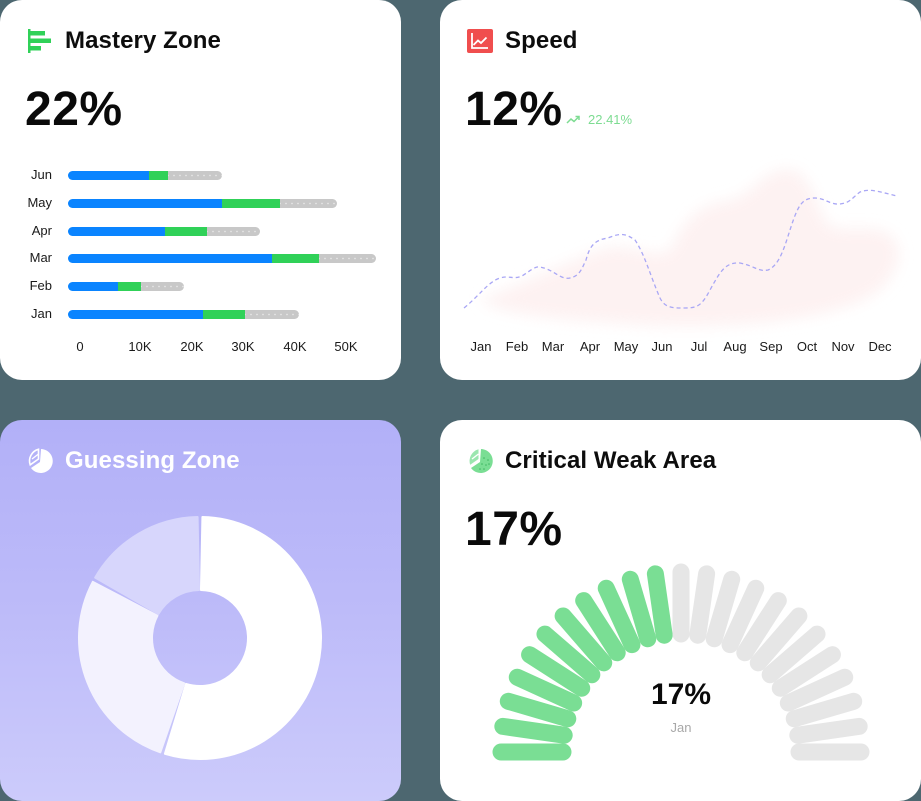  I want to click on bar-row: Jan, so click(200, 313).